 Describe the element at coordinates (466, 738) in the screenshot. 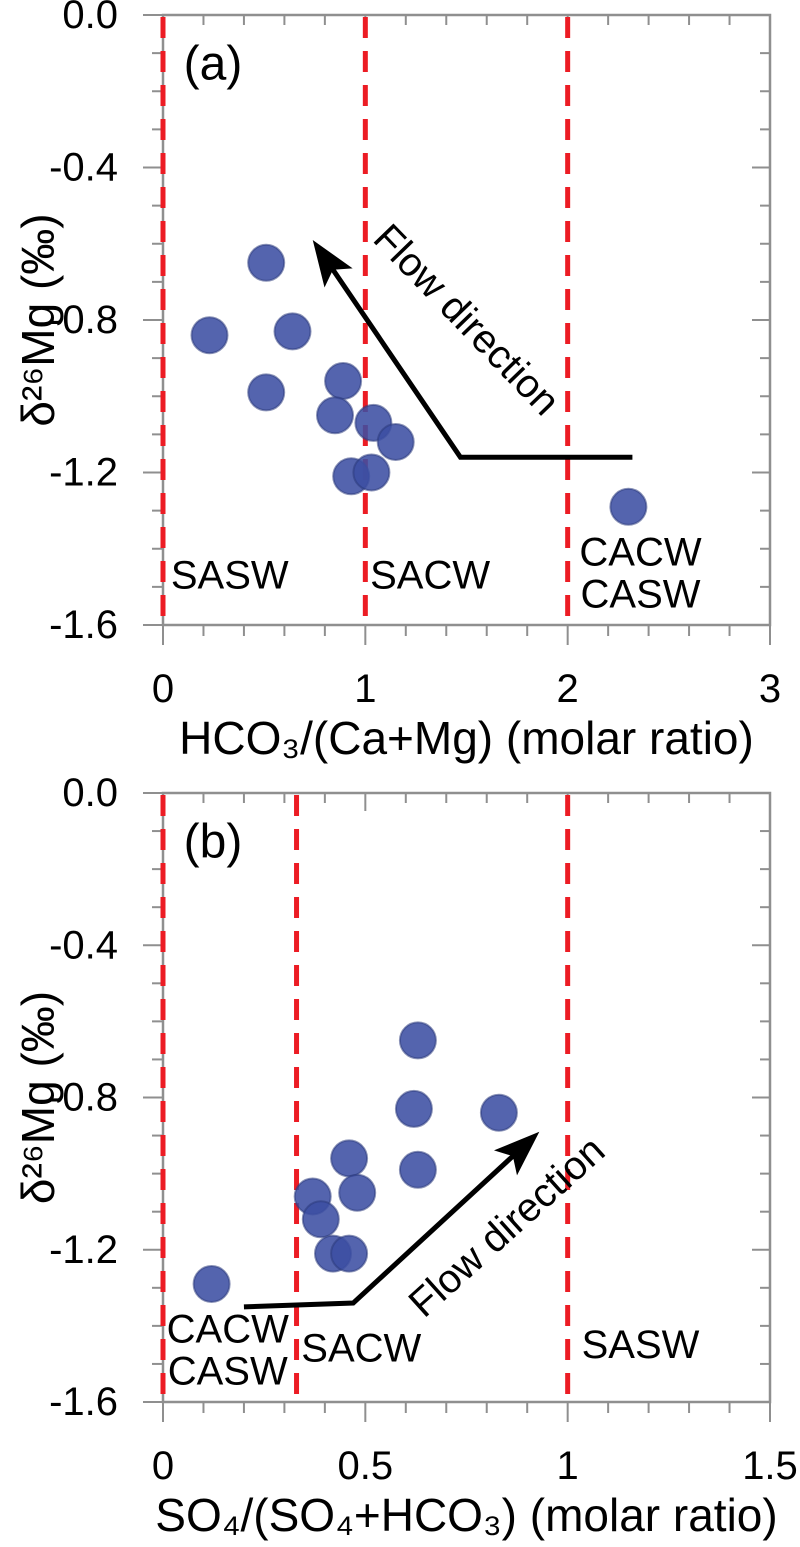

I see `x-axis-title-a: HCO₃/(Ca+Mg) (molar ratio)` at that location.